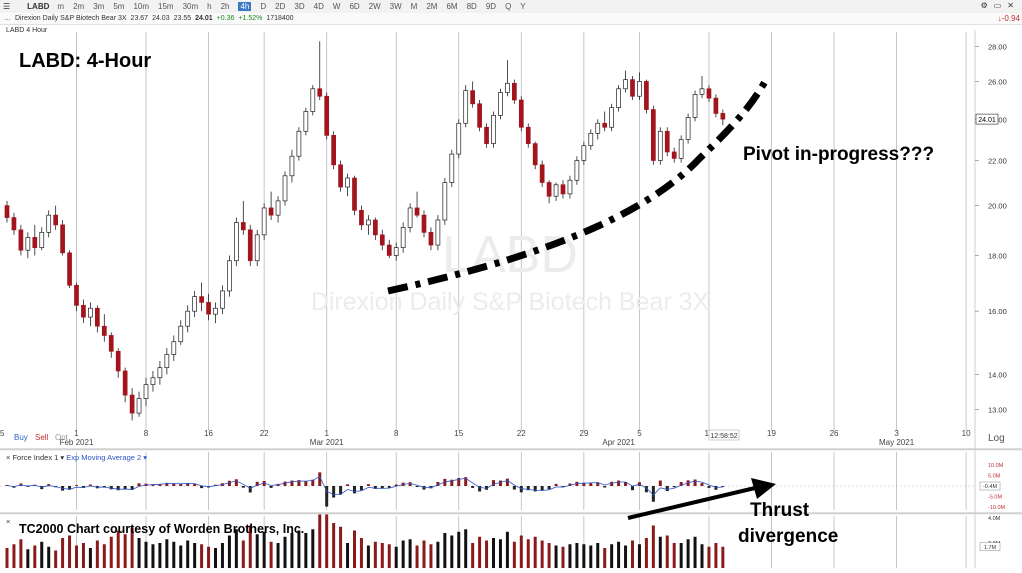 This screenshot has width=1022, height=573. What do you see at coordinates (997, 5) in the screenshot?
I see `window-icon: ▭` at bounding box center [997, 5].